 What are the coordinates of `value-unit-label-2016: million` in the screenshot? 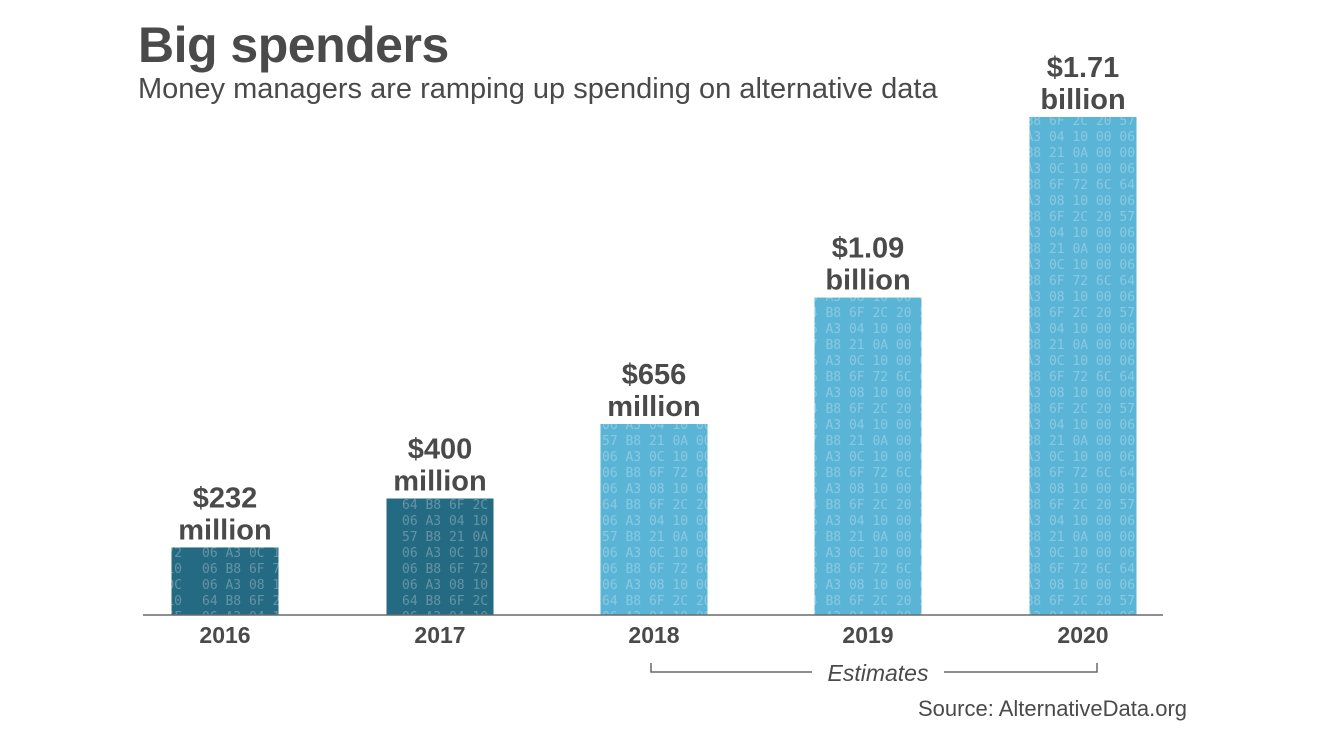 It's located at (224, 530).